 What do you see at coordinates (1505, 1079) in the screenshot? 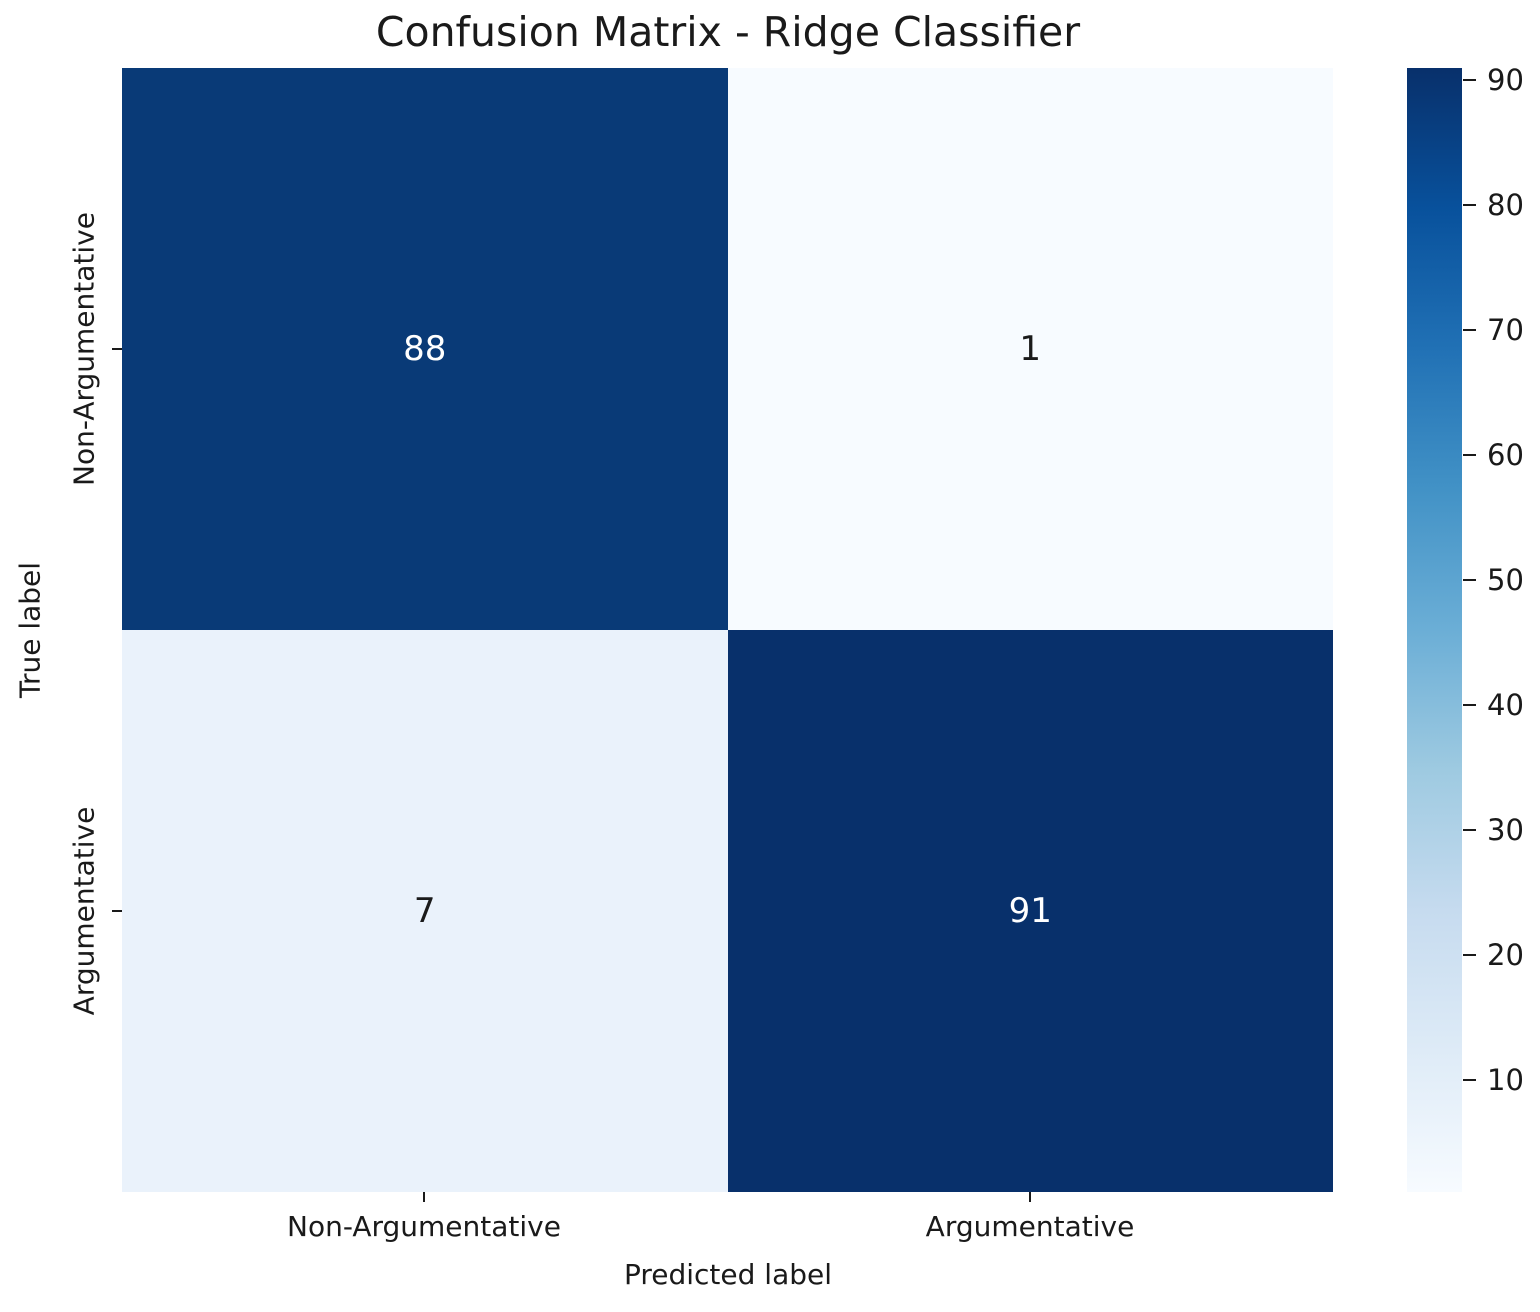
I see `colorbar-tick-label: 10` at bounding box center [1505, 1079].